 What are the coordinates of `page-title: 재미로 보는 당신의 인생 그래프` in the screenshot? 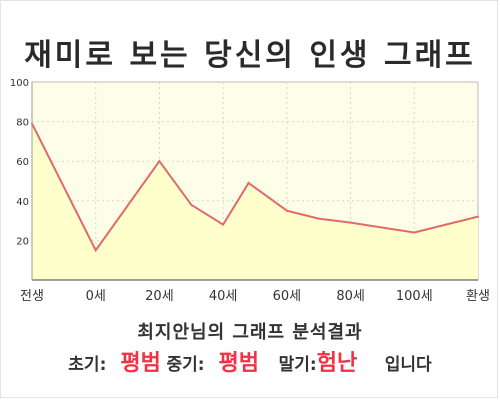 It's located at (250, 55).